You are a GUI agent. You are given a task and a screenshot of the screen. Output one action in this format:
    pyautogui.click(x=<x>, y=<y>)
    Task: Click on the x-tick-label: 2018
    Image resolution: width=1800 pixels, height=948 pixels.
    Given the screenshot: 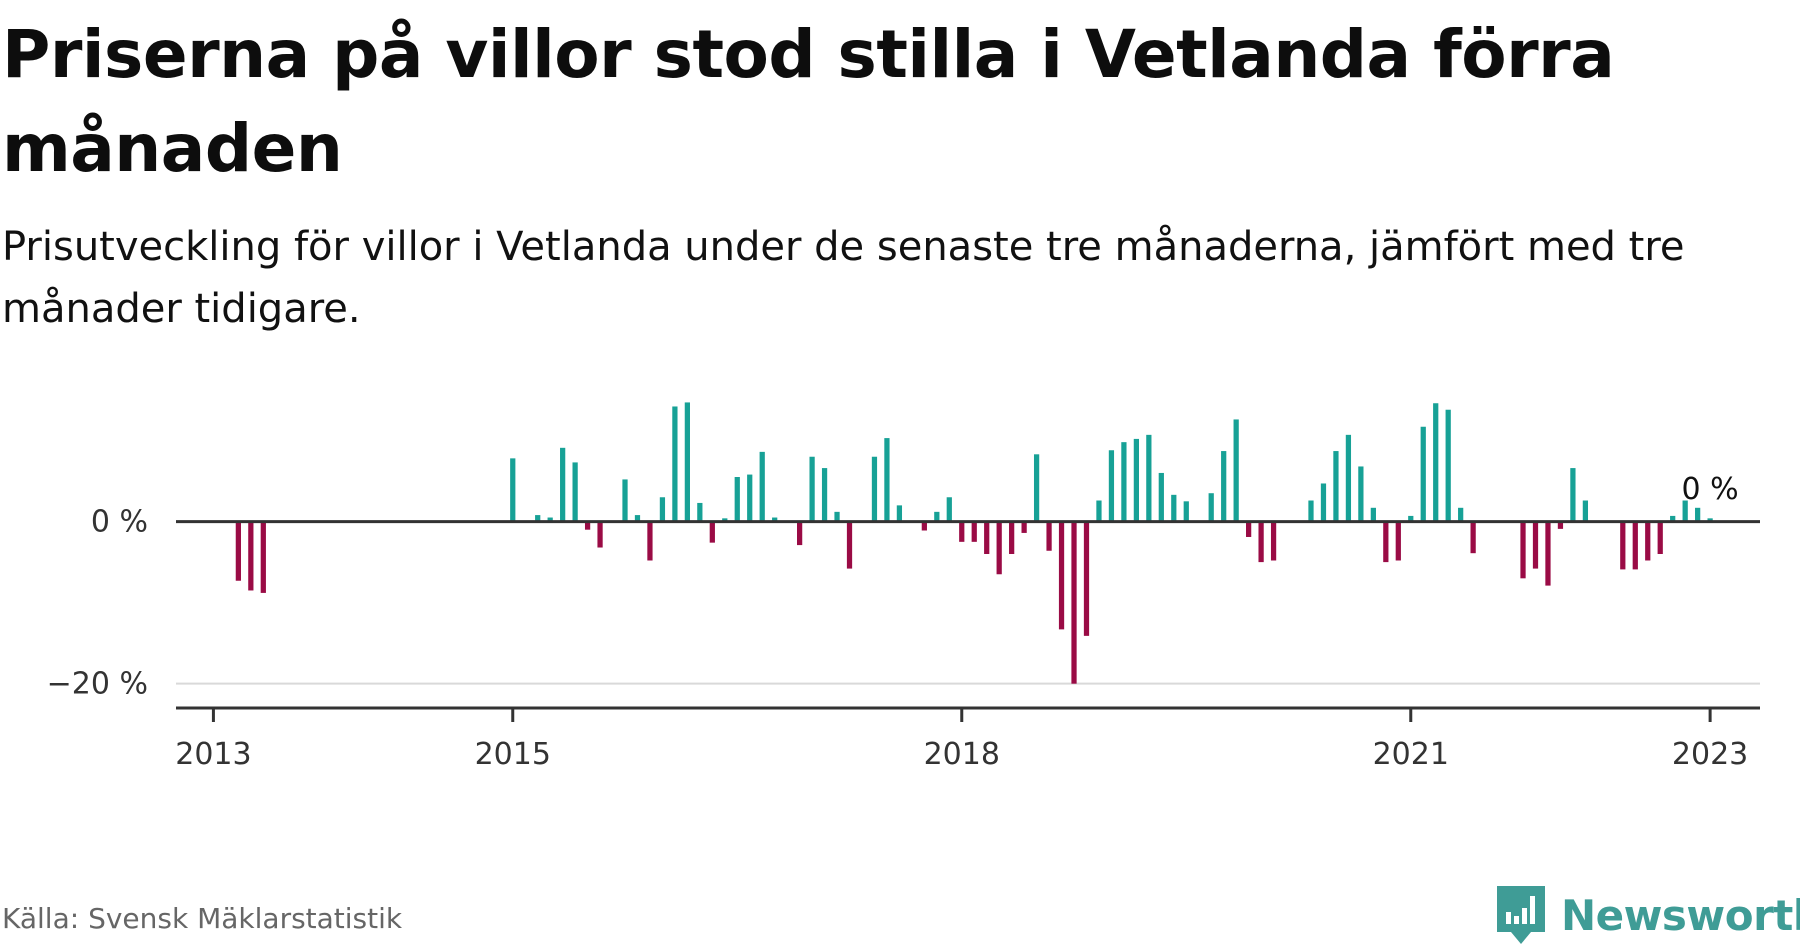 What is the action you would take?
    pyautogui.click(x=962, y=754)
    